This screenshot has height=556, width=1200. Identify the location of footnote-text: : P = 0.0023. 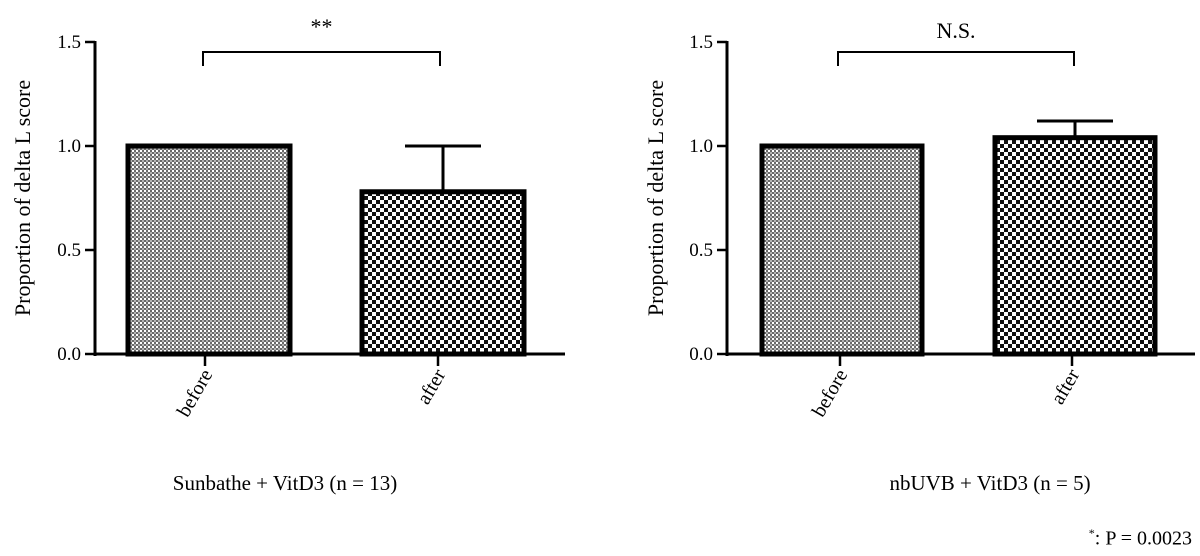
(1143, 538).